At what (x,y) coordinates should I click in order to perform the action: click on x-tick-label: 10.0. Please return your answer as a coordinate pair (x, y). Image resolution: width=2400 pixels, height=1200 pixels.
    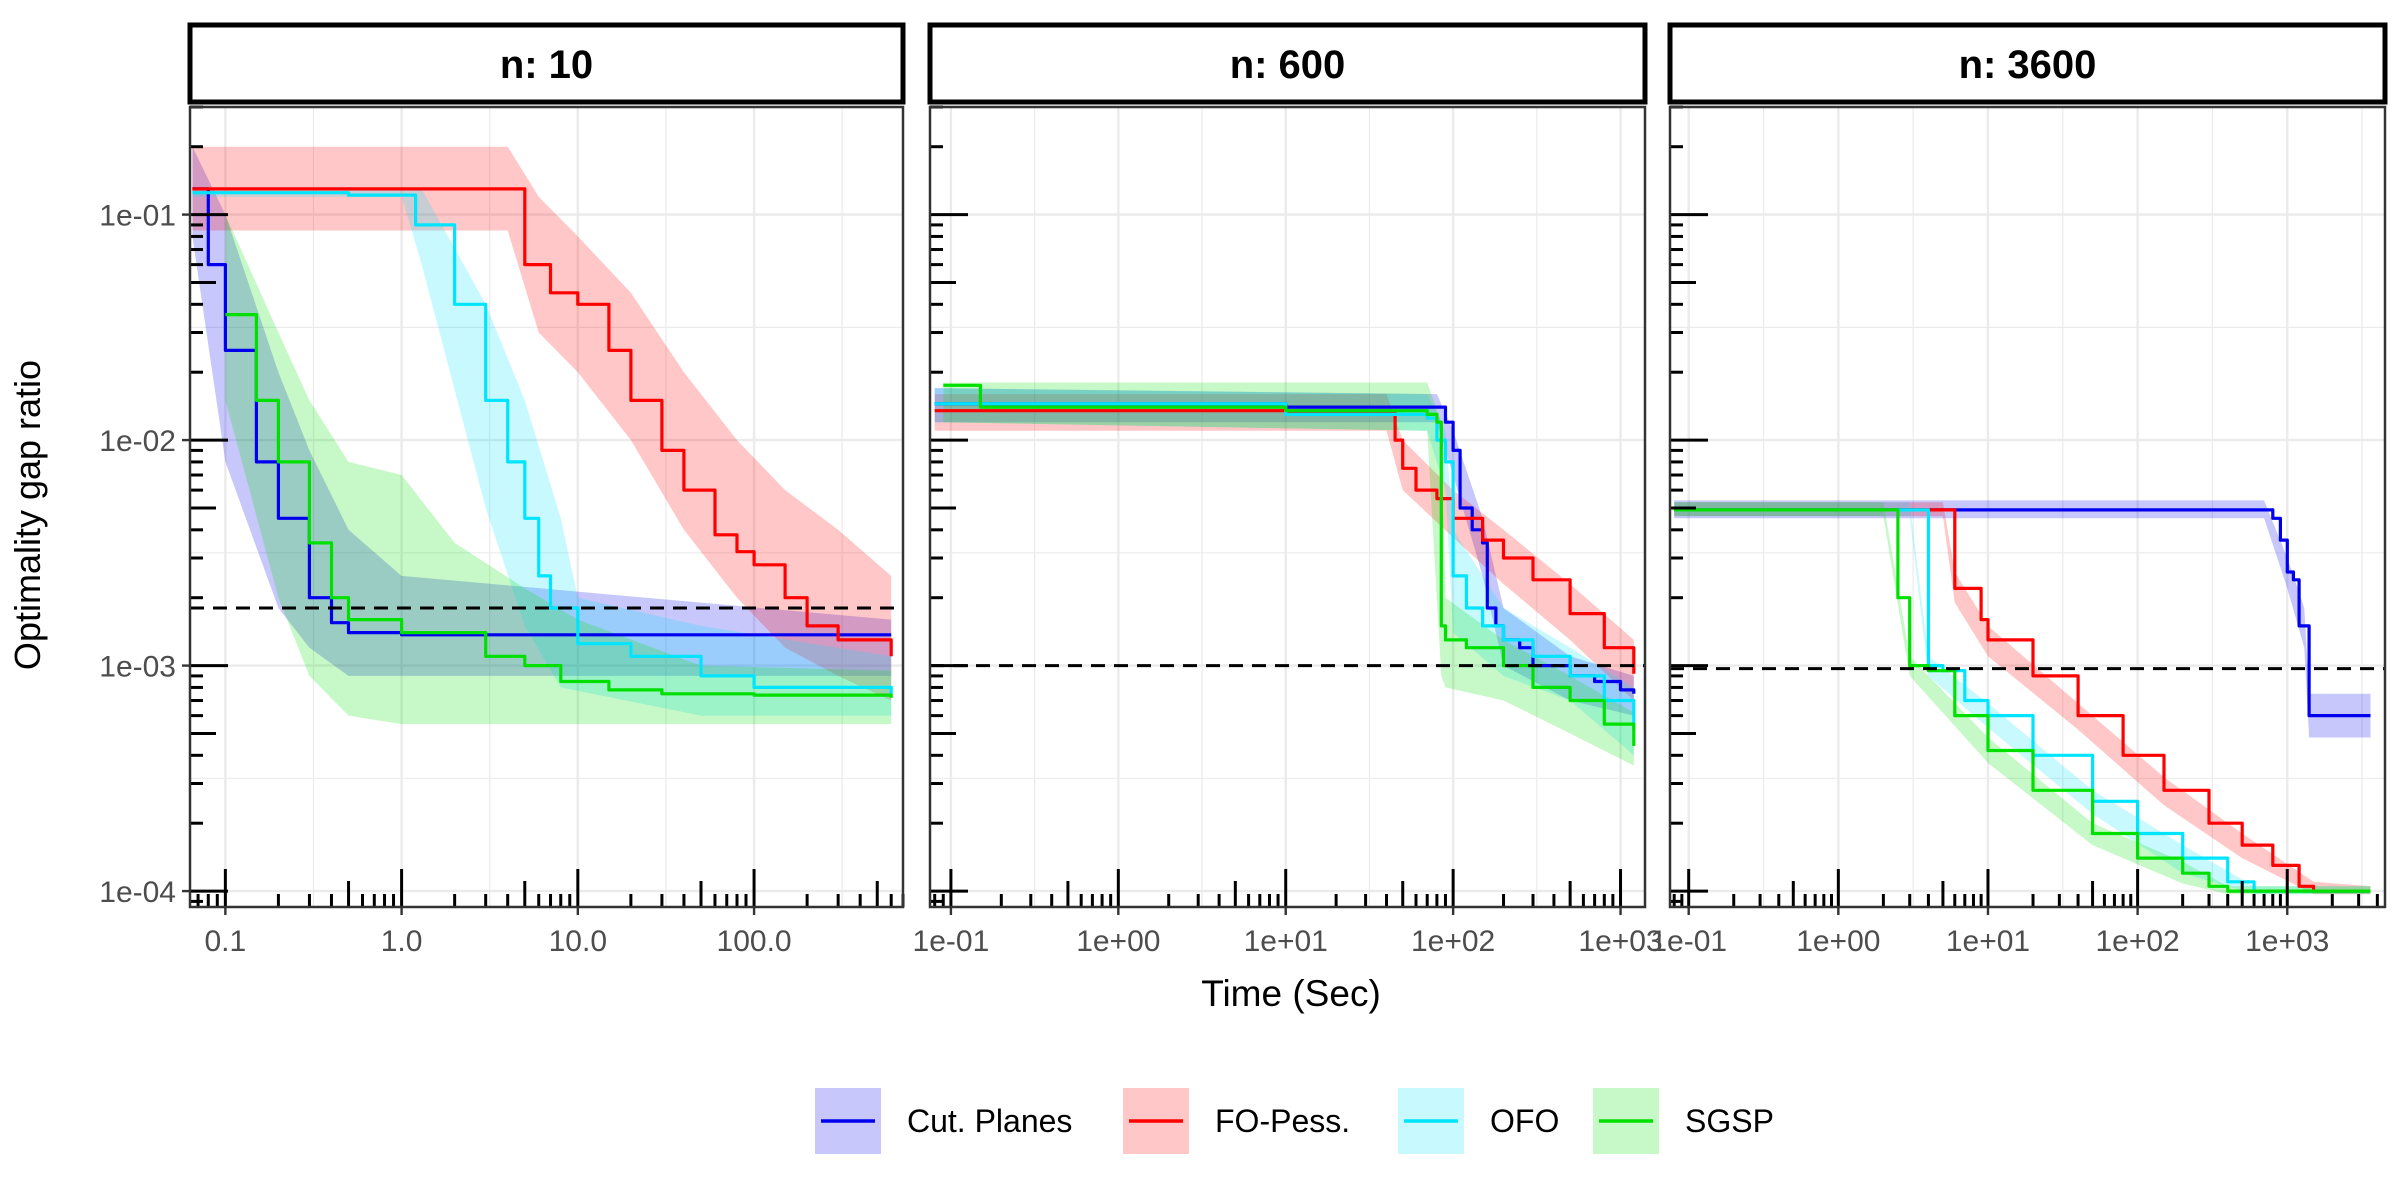
    Looking at the image, I should click on (578, 941).